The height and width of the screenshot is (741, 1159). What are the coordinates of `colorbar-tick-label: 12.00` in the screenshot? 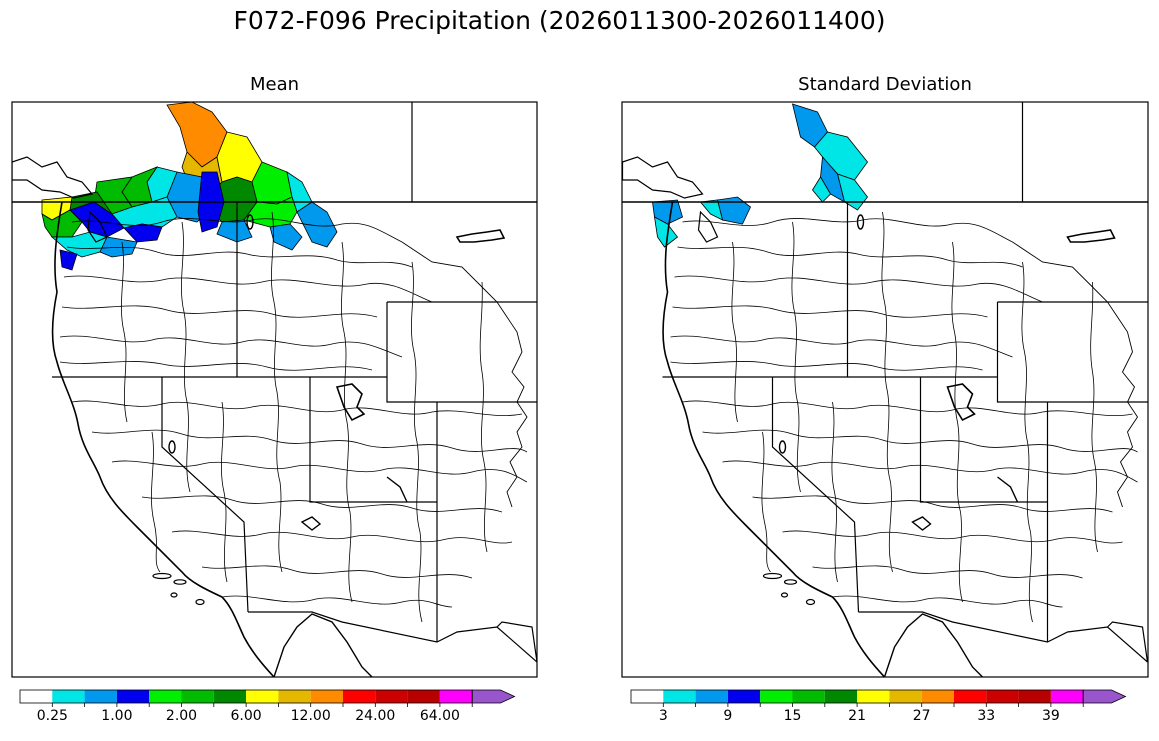 It's located at (310, 716).